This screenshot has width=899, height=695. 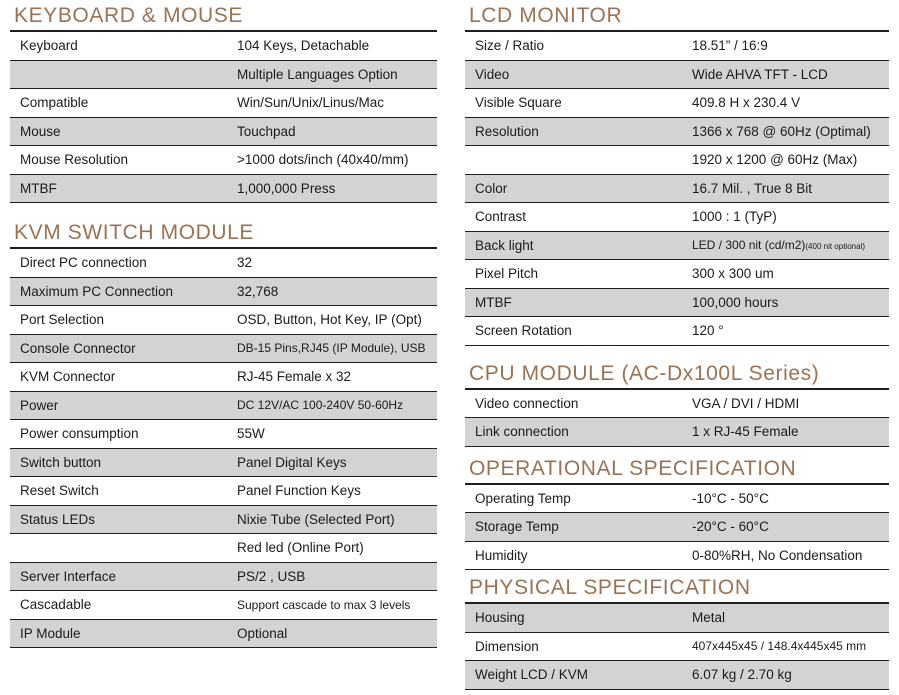 I want to click on table-row: Humidity 0-80%RH, No Condensation, so click(x=677, y=555).